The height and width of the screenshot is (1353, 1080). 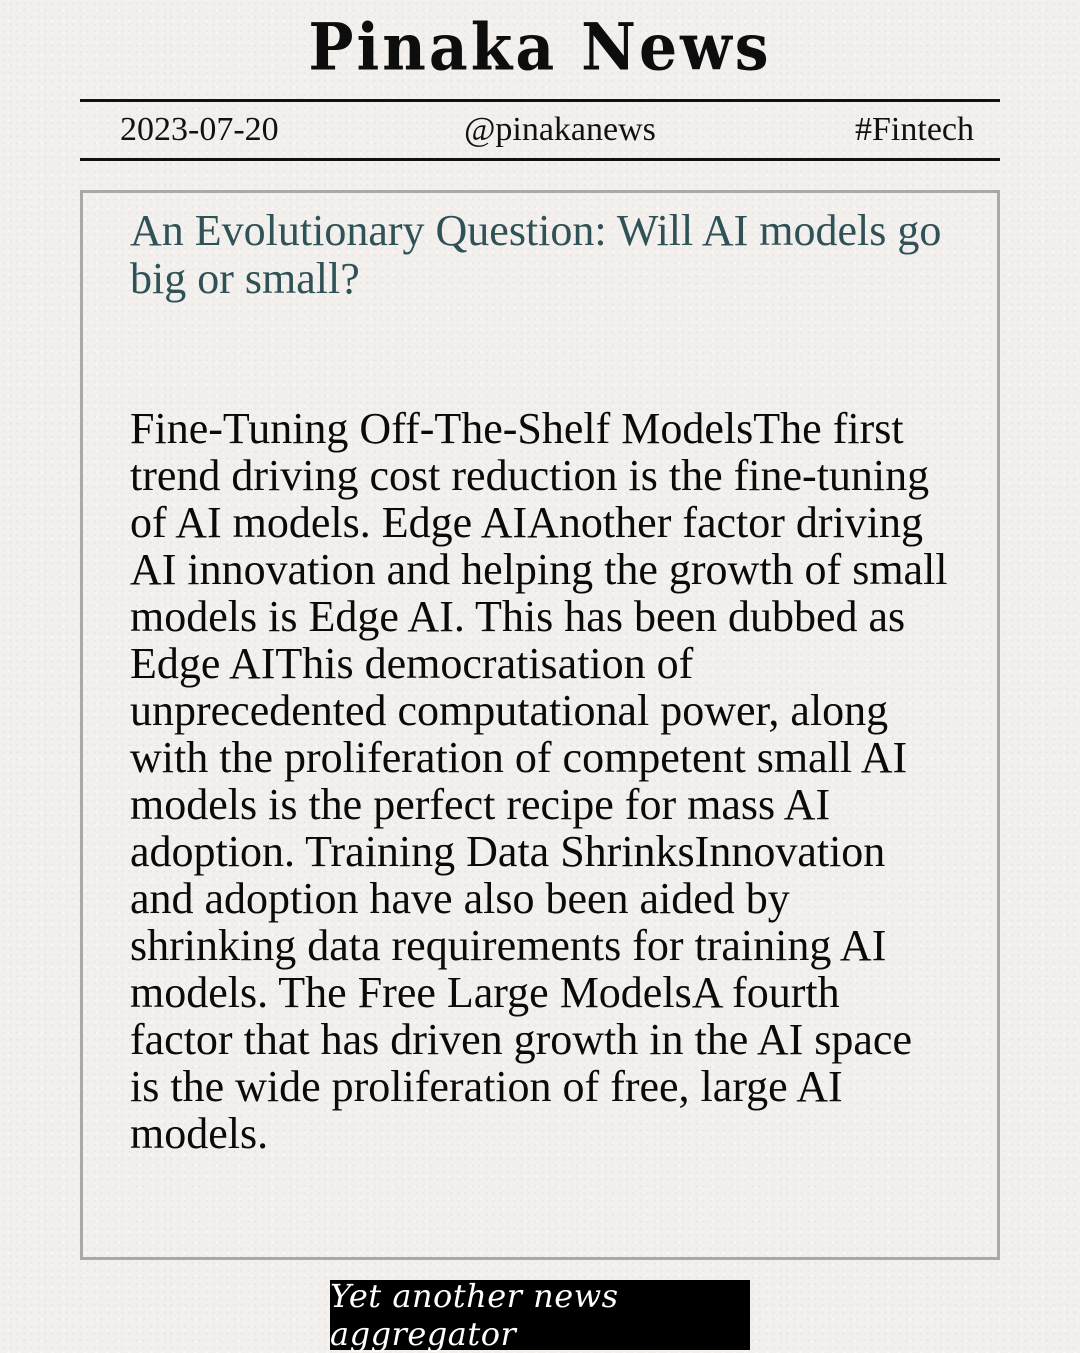 I want to click on masthead-bottom-rule, so click(x=540, y=159).